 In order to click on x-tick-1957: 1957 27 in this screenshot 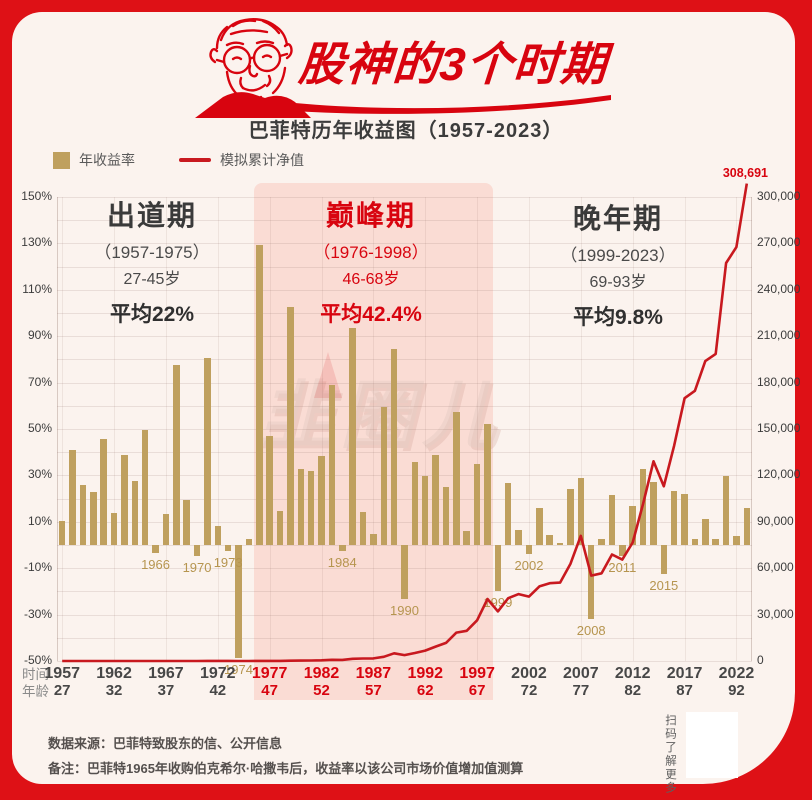, I will do `click(62, 682)`.